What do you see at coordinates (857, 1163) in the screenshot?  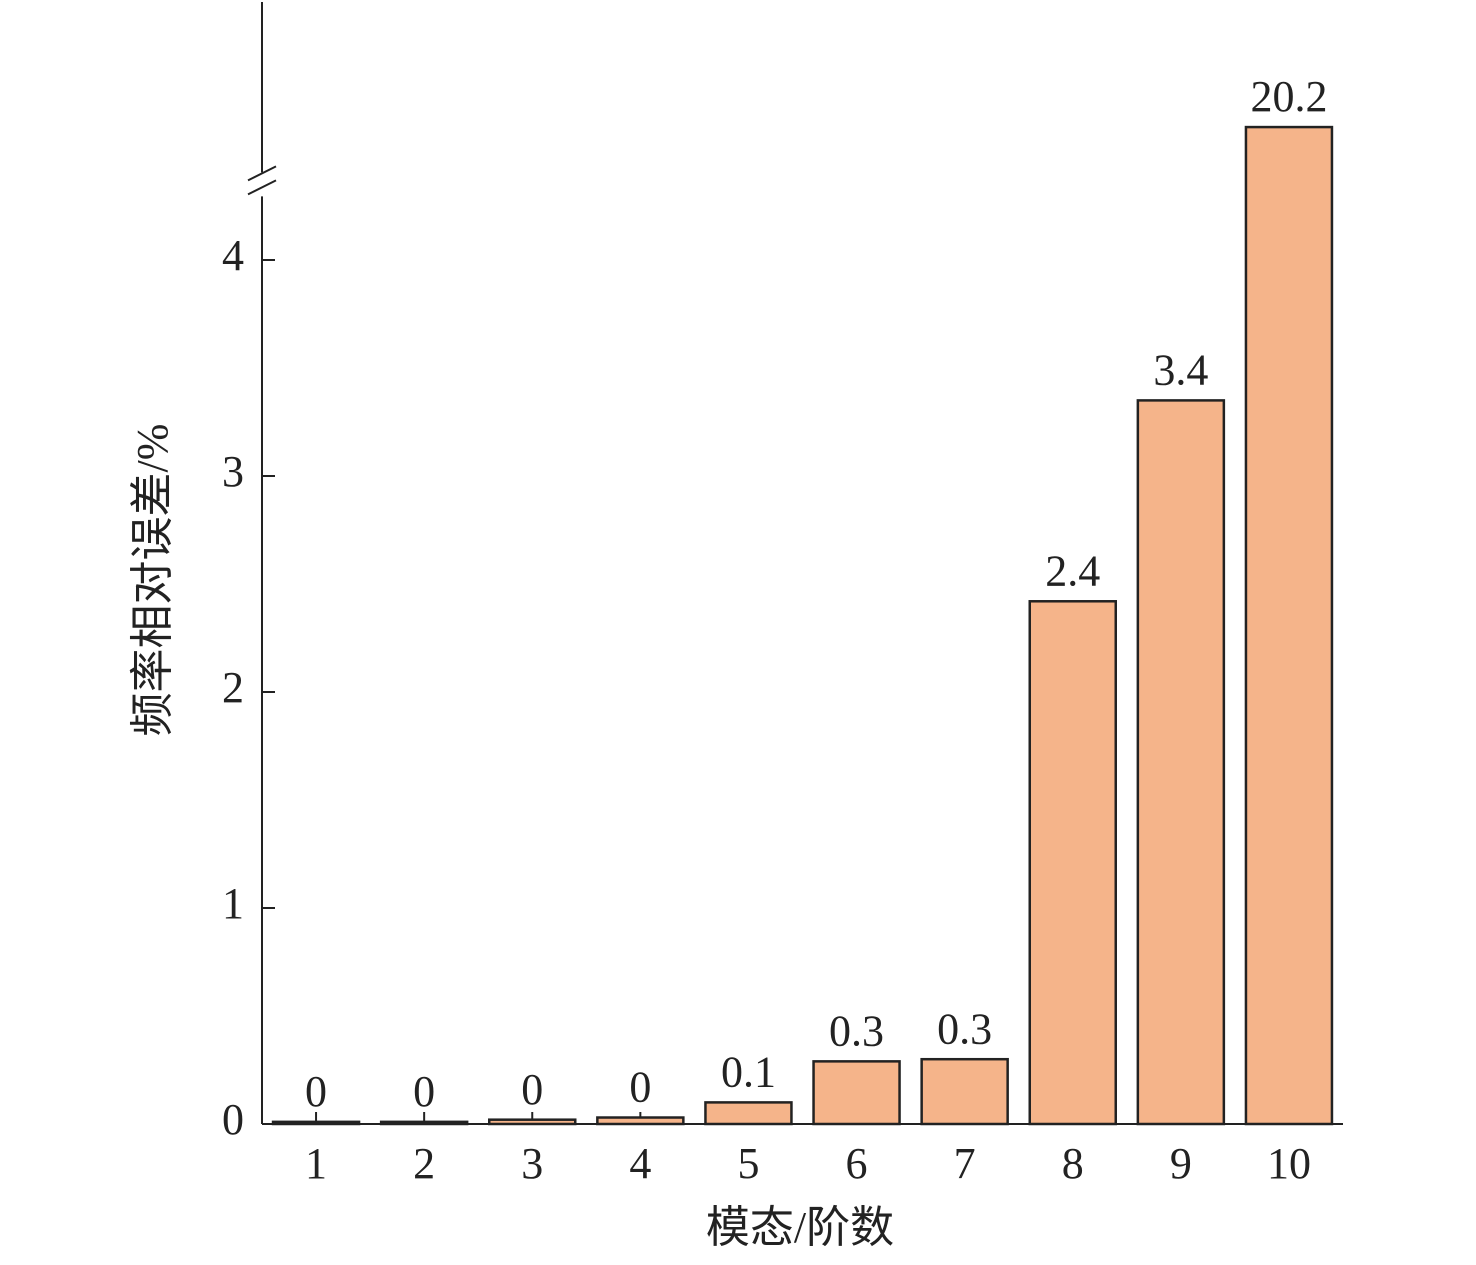 I see `x-tick-label: 6` at bounding box center [857, 1163].